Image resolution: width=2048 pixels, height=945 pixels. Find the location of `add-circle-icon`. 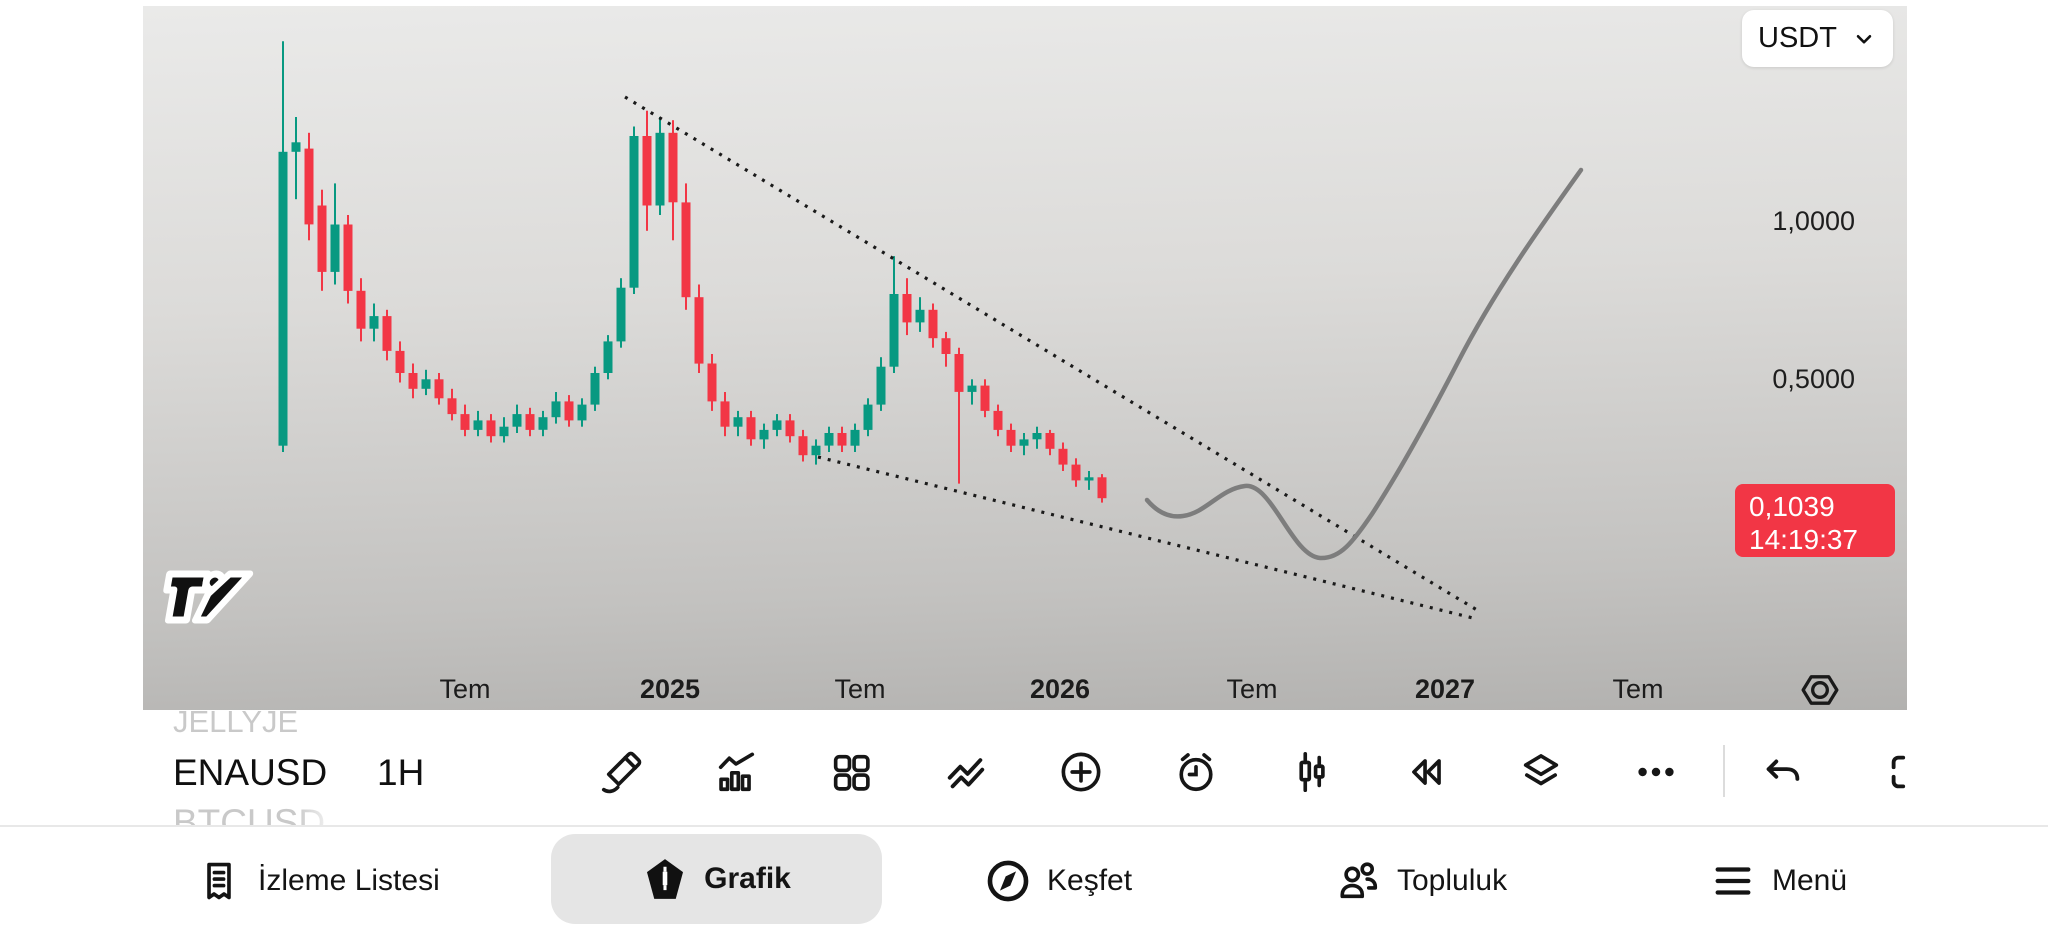

add-circle-icon is located at coordinates (1081, 772).